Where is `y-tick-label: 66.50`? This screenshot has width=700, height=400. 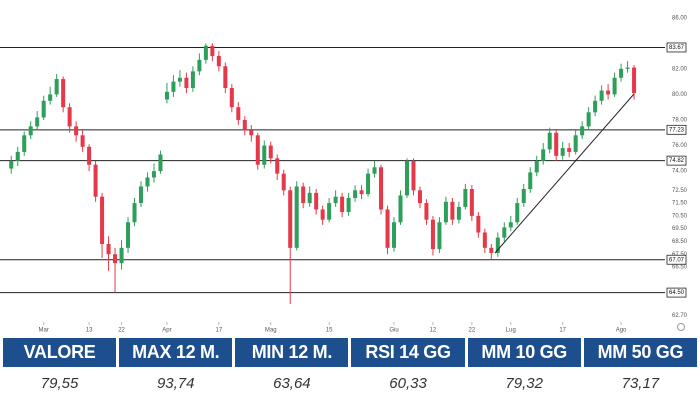
y-tick-label: 66.50 is located at coordinates (680, 268).